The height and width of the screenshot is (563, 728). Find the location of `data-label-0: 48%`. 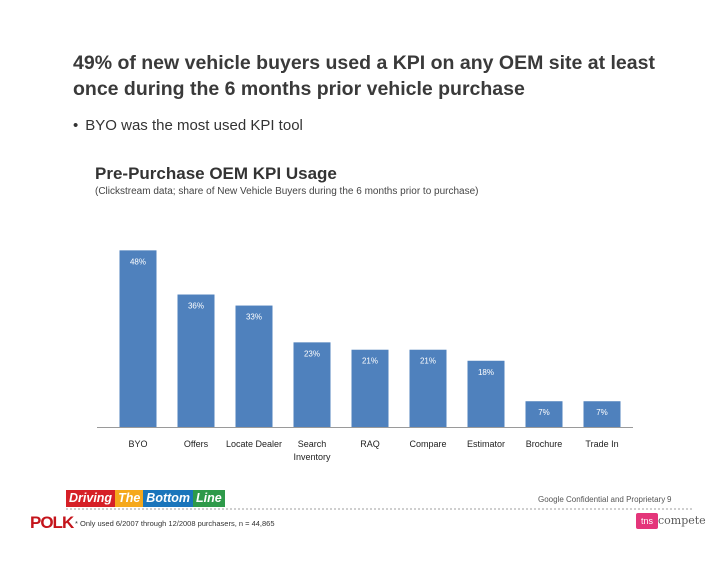

data-label-0: 48% is located at coordinates (138, 261).